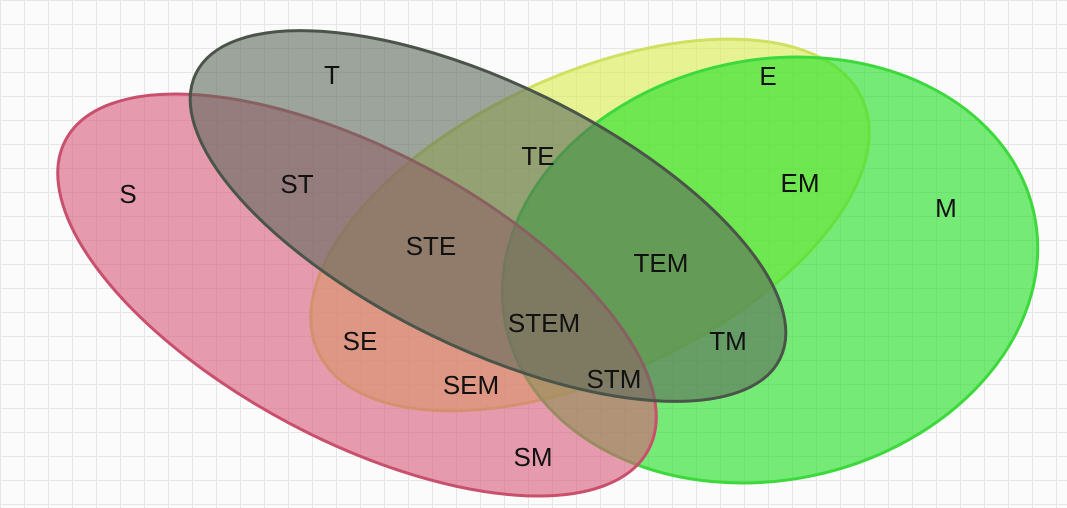  Describe the element at coordinates (614, 379) in the screenshot. I see `label-stm: STM` at that location.